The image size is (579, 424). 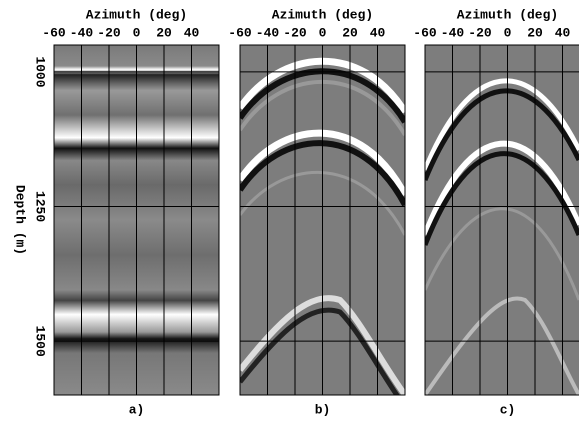 What do you see at coordinates (137, 409) in the screenshot?
I see `panel-caption: a)` at bounding box center [137, 409].